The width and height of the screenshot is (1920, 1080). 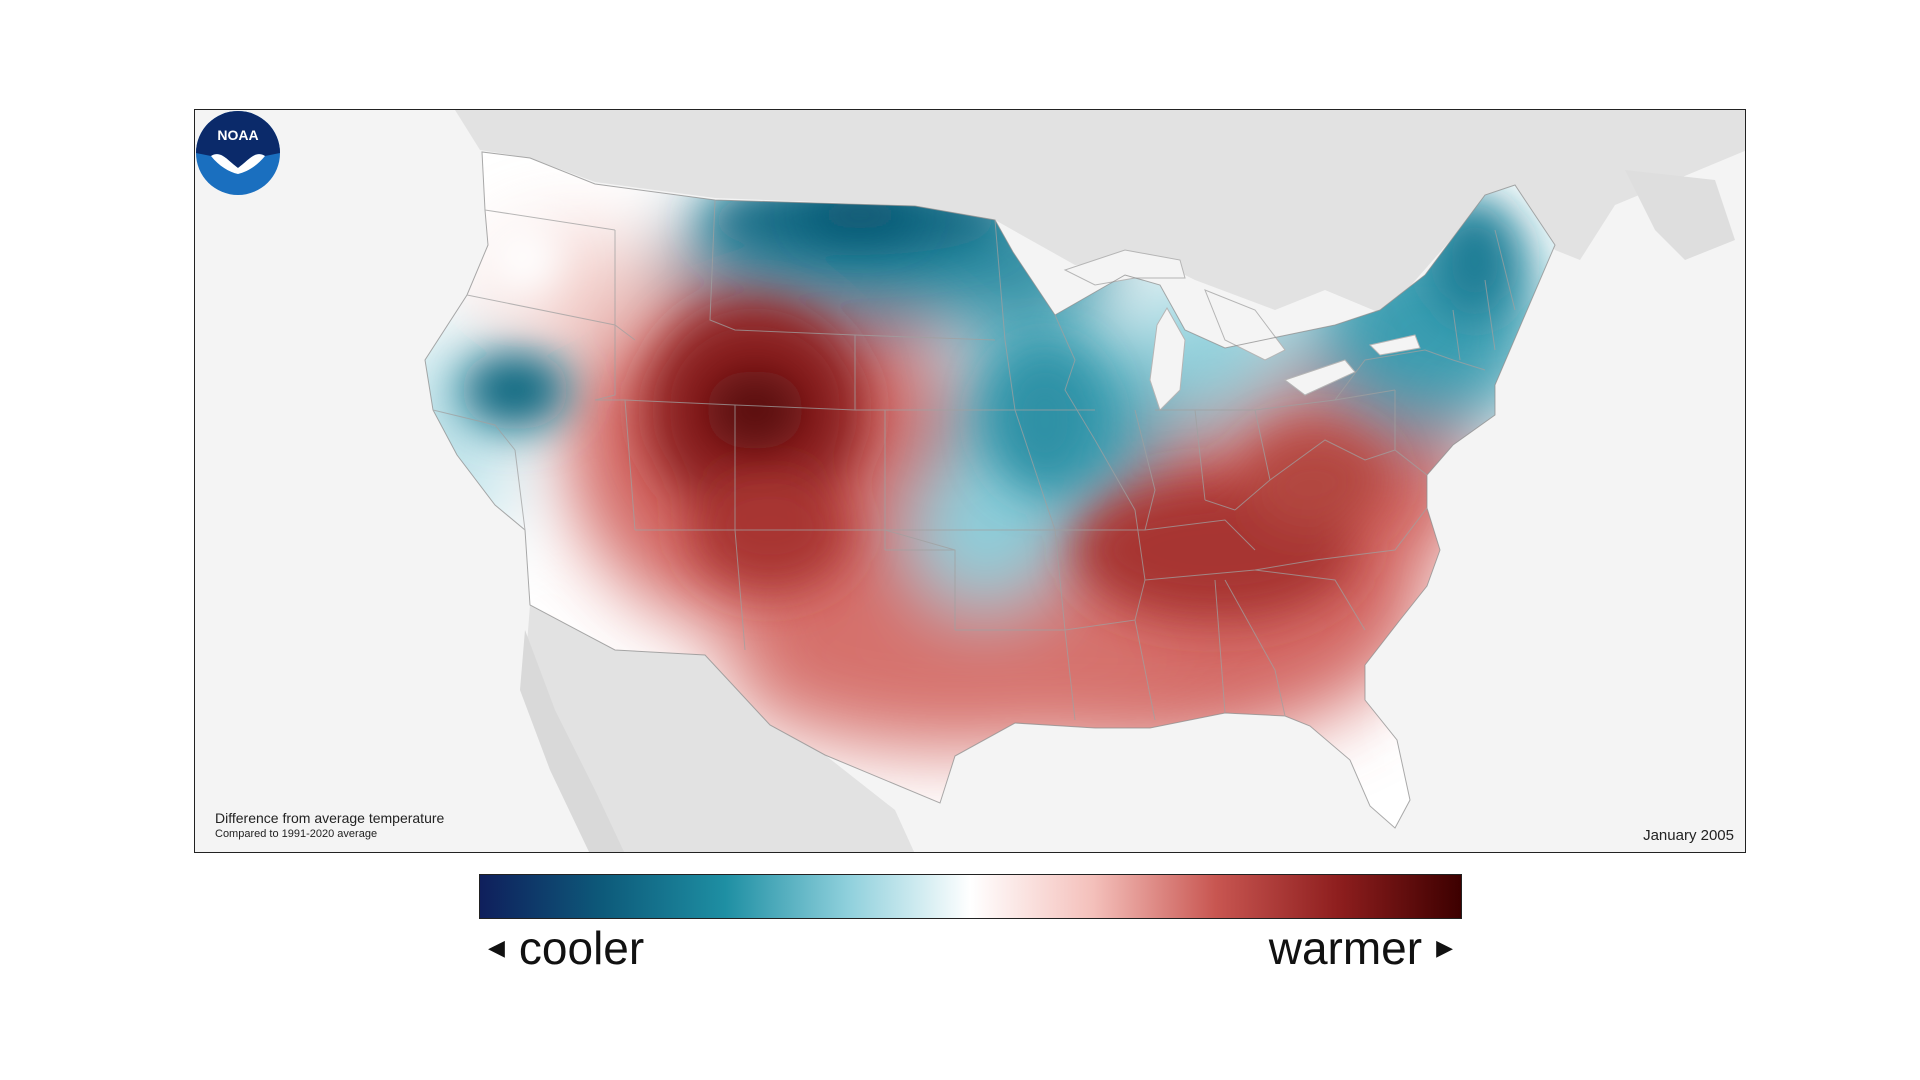 I want to click on great-lakes, so click(x=1242, y=330).